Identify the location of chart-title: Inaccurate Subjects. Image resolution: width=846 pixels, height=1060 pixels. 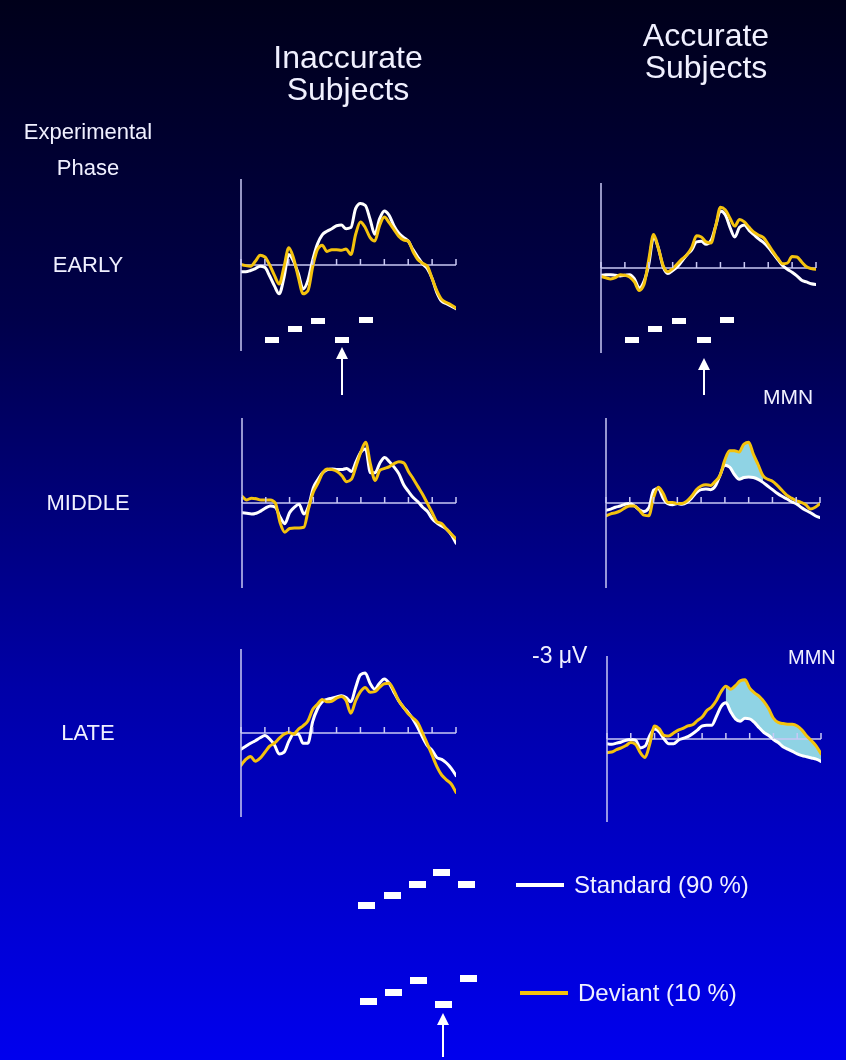
(348, 73).